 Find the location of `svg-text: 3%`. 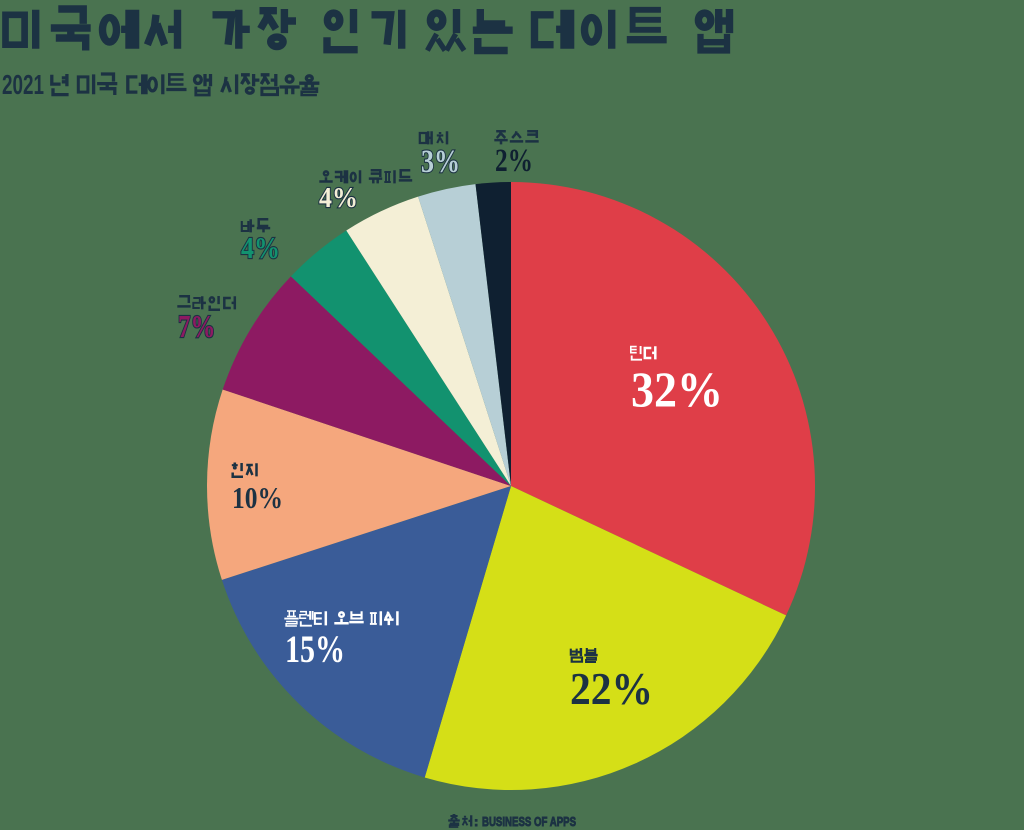

svg-text: 3% is located at coordinates (440, 162).